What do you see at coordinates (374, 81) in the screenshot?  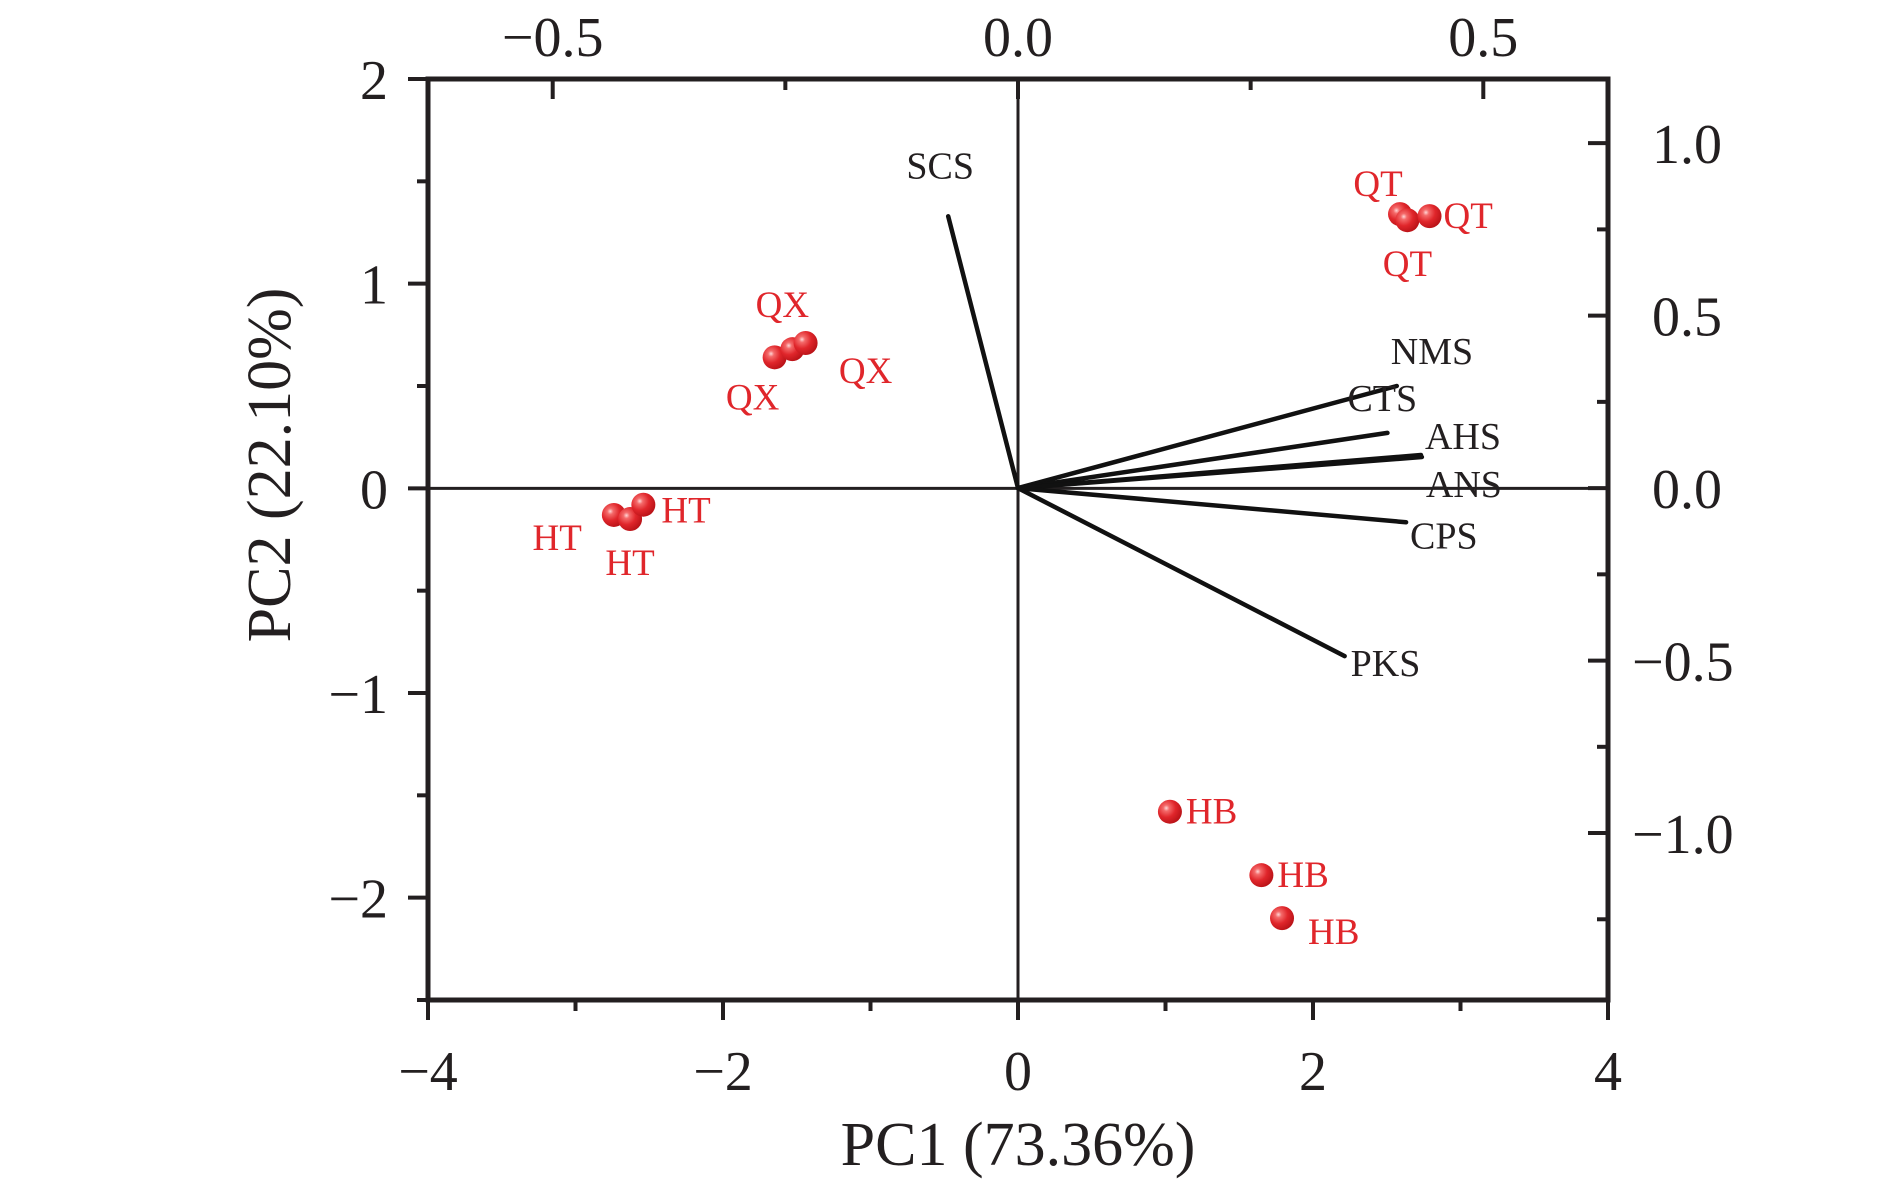 I see `y-tick-label: 2` at bounding box center [374, 81].